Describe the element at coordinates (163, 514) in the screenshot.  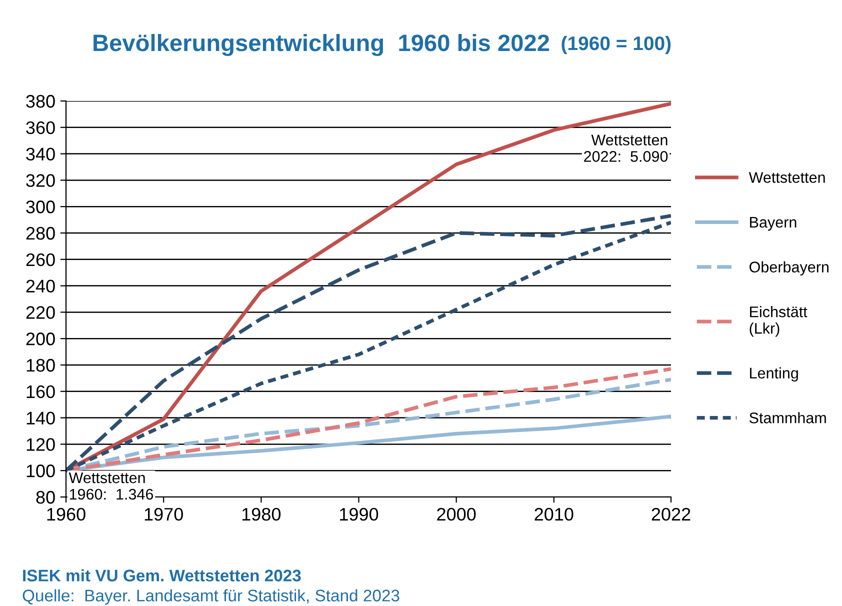
I see `x-tick-label: 1970` at that location.